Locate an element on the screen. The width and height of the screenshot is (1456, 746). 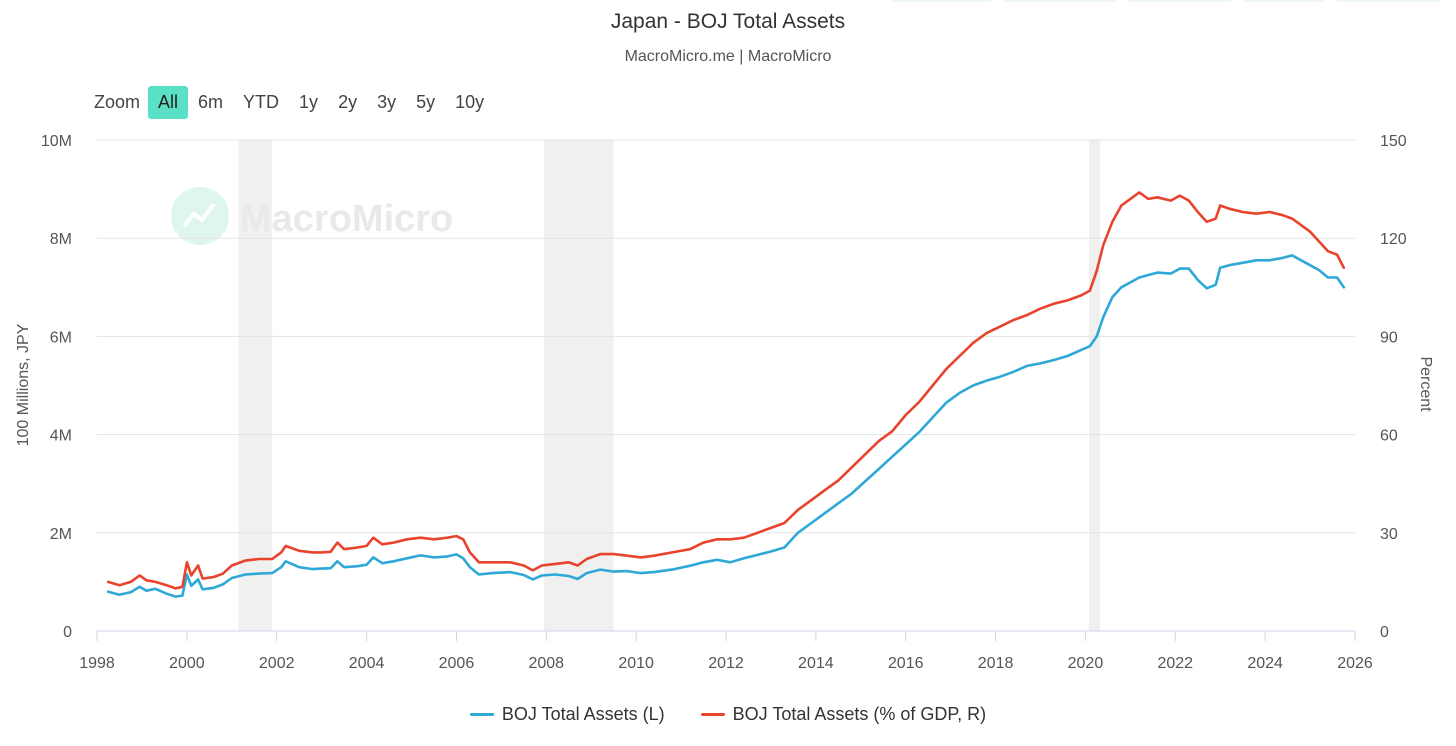
y-left-tick-label: 10M is located at coordinates (56, 141).